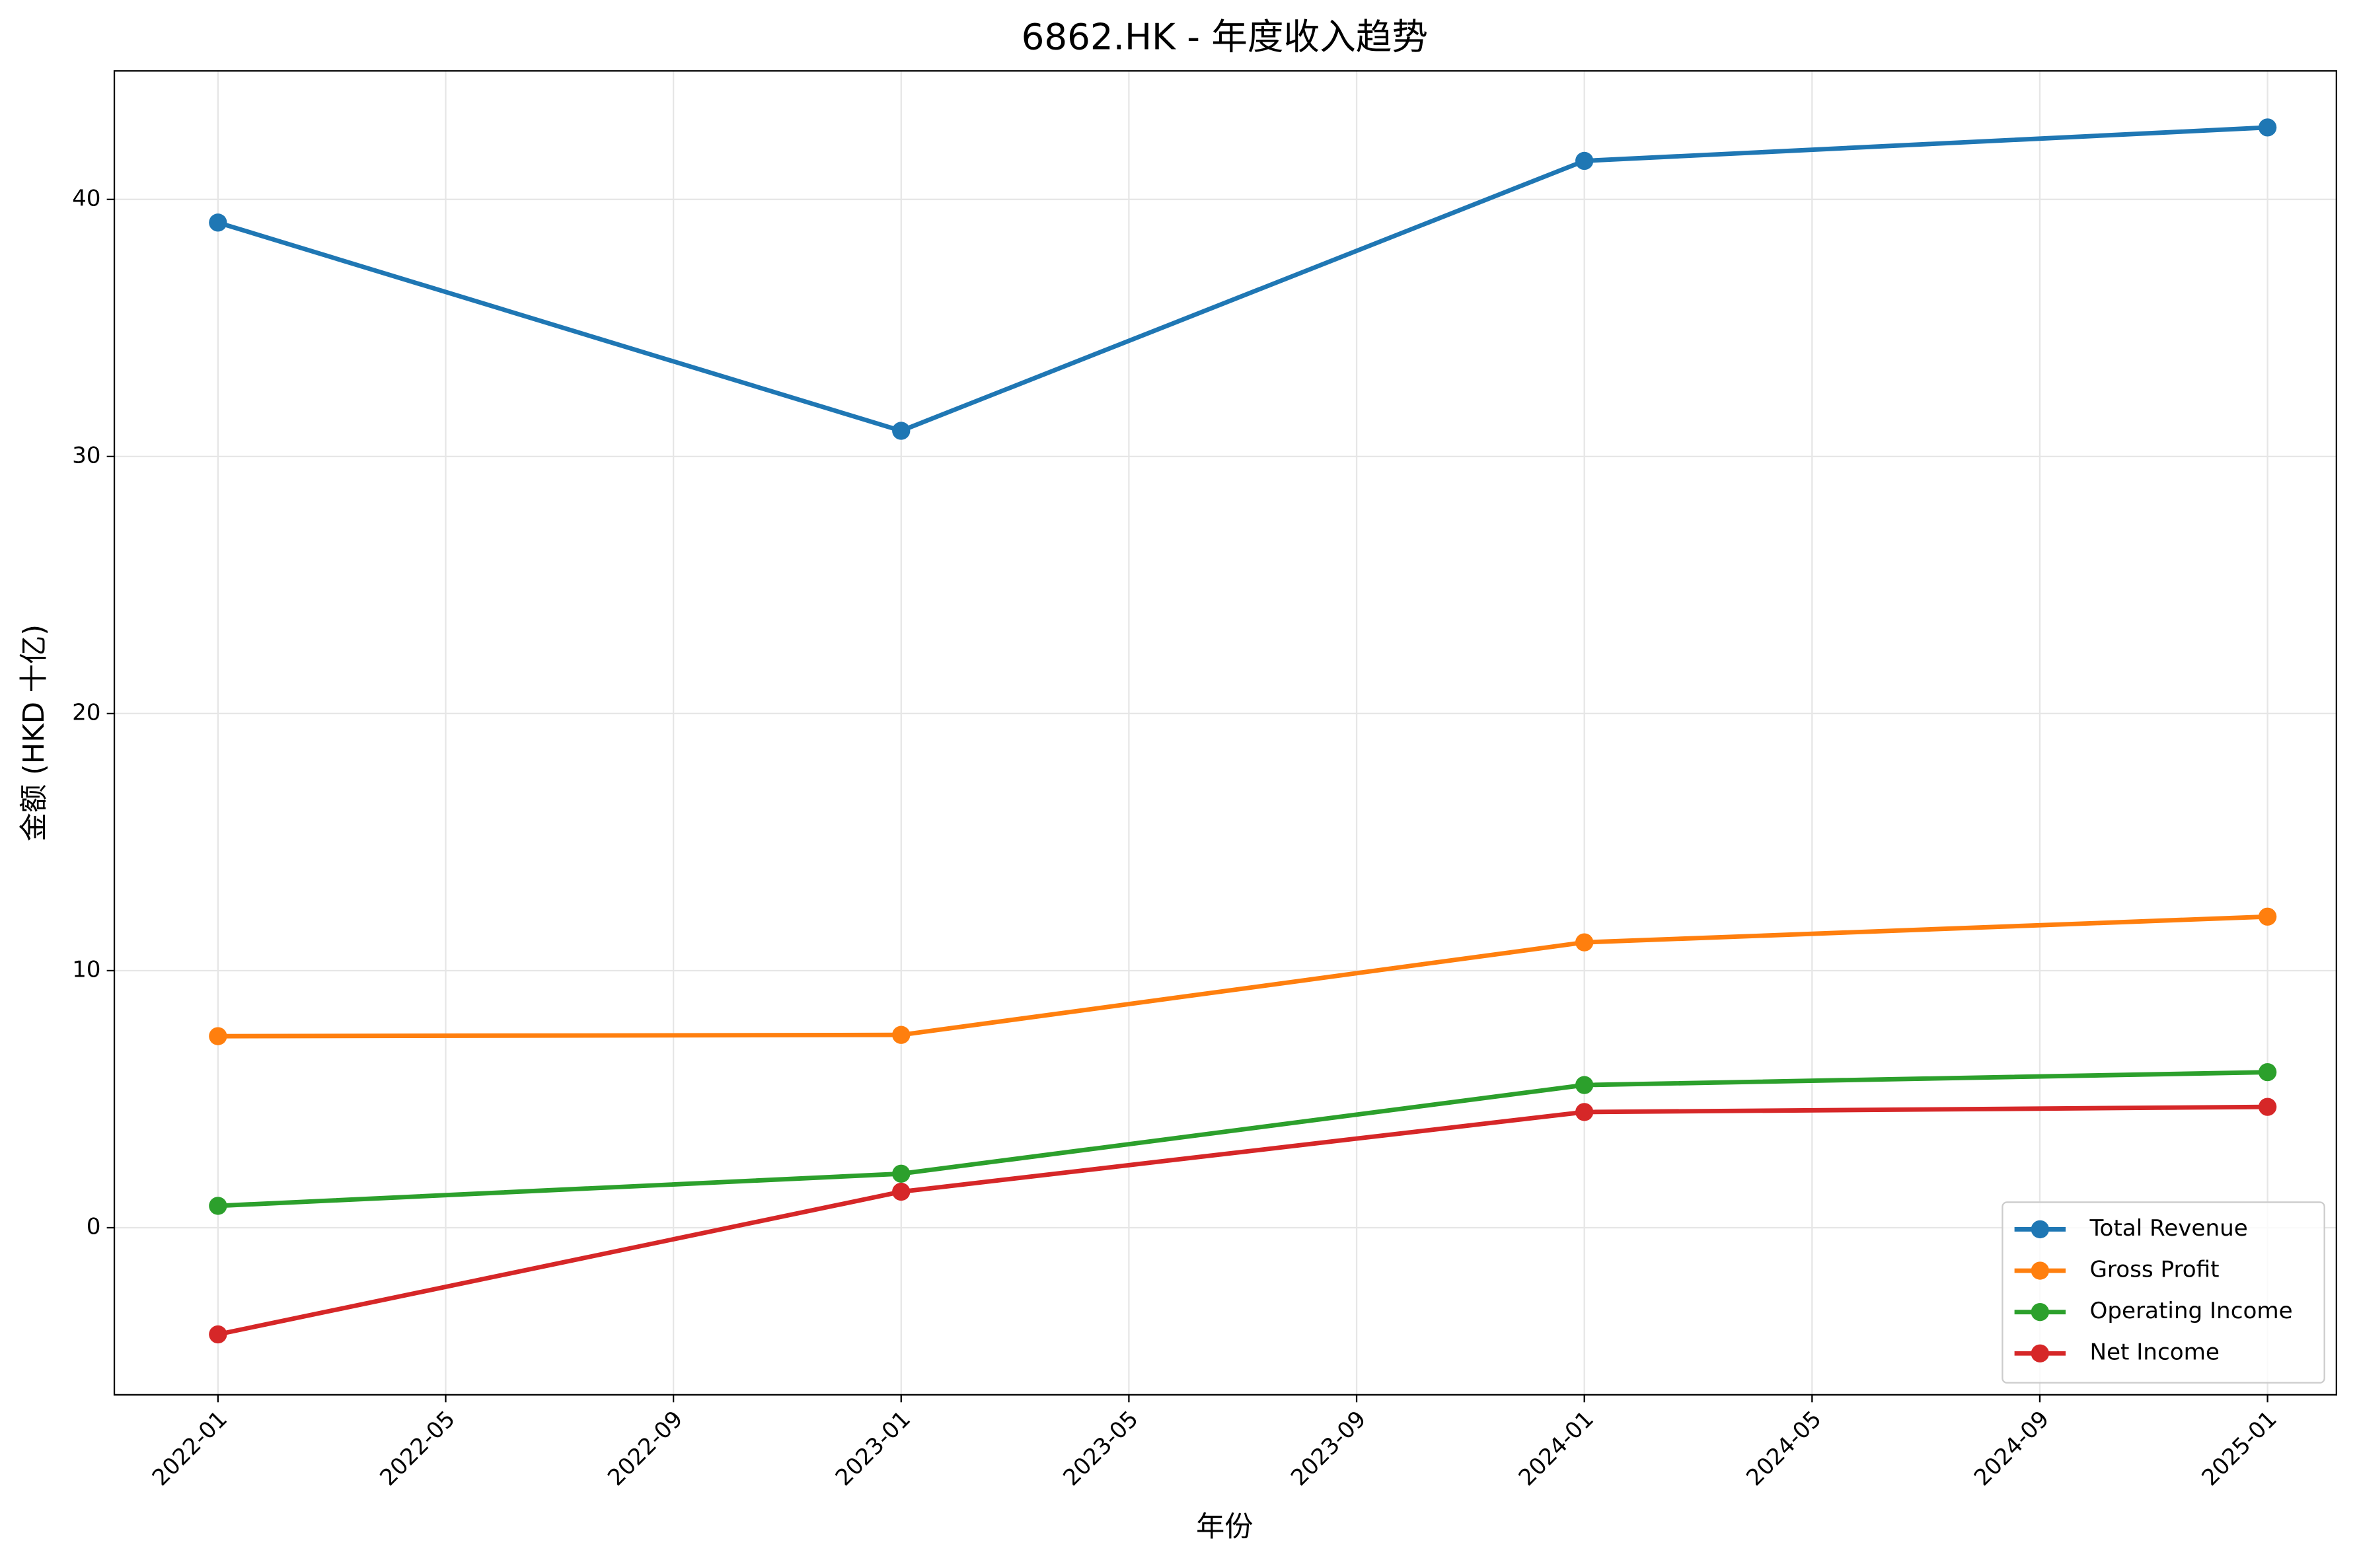 The width and height of the screenshot is (2359, 1568). What do you see at coordinates (86, 712) in the screenshot?
I see `y-tick-label: 20` at bounding box center [86, 712].